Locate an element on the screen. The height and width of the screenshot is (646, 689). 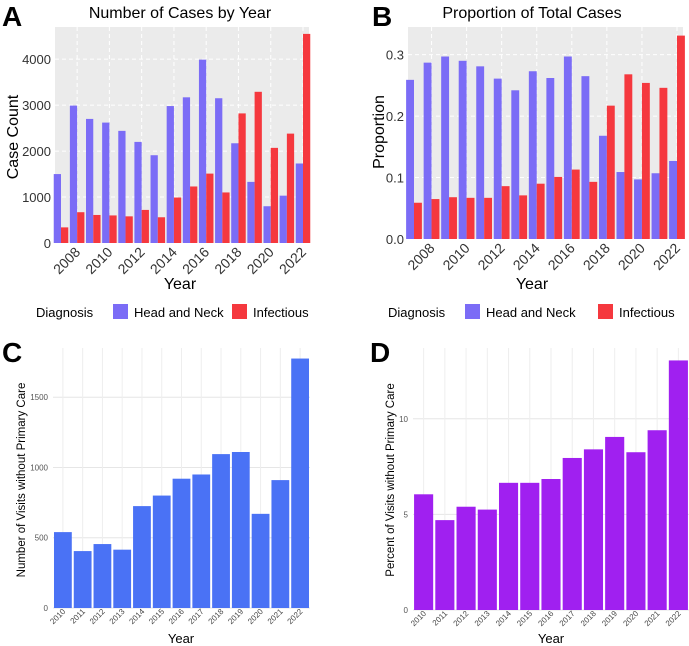
chart-d-xlabel: Year is located at coordinates (551, 638).